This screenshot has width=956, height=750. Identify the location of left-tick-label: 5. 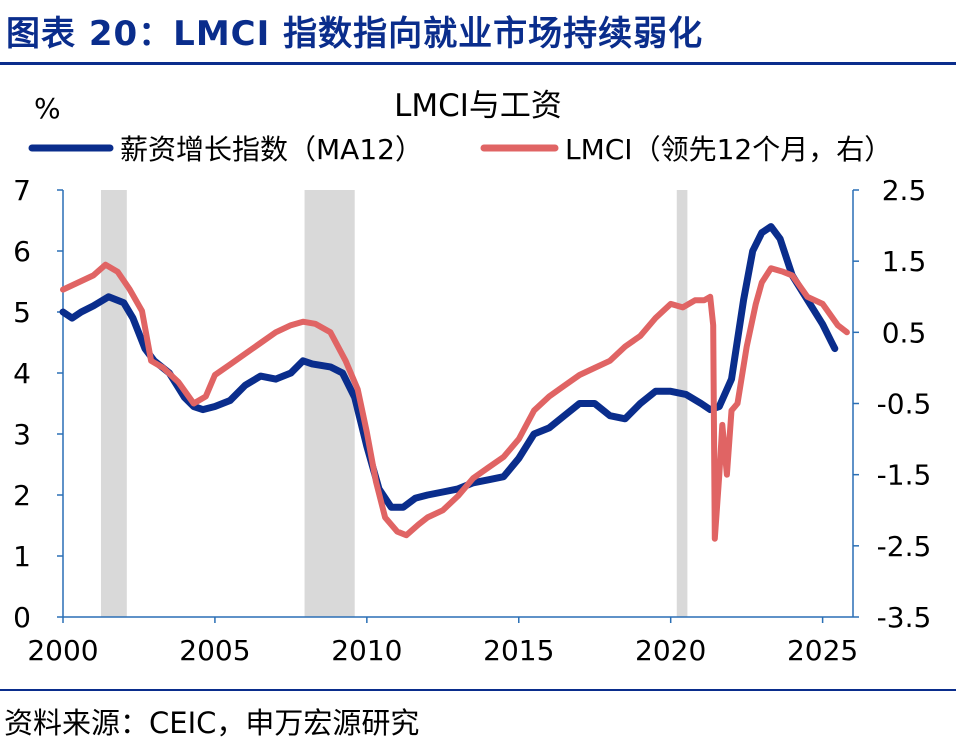
(22, 312).